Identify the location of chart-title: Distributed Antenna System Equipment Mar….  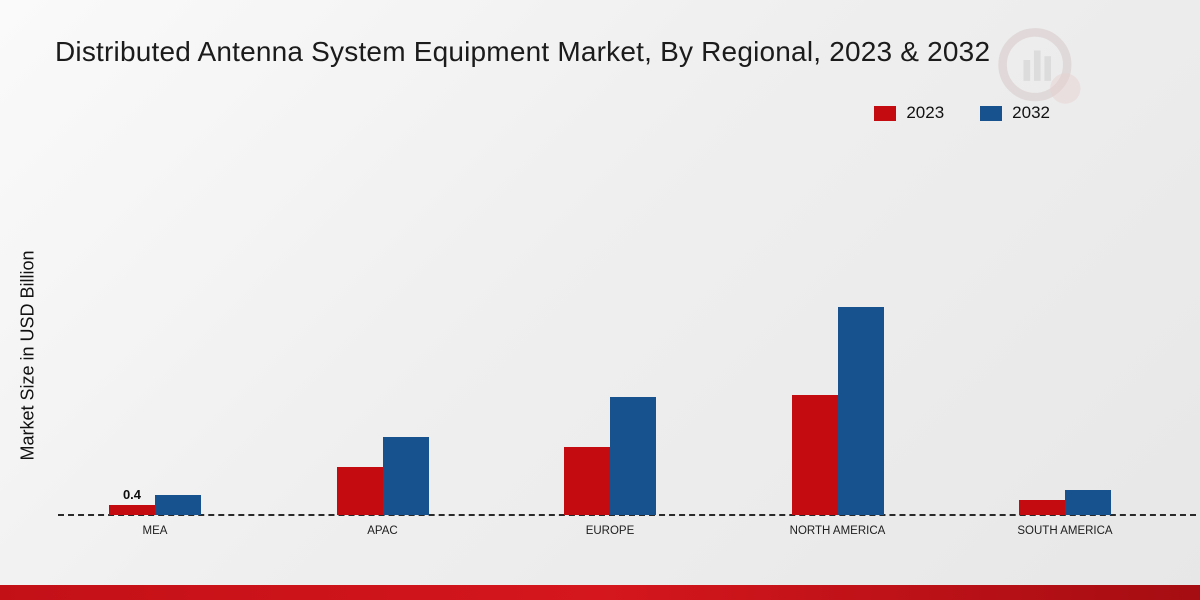
(523, 51).